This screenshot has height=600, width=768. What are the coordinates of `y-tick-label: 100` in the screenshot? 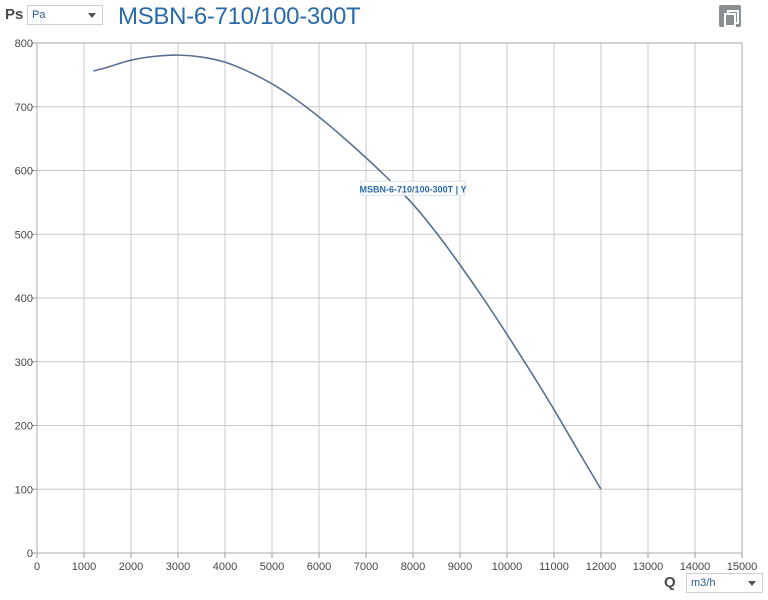 It's located at (24, 490).